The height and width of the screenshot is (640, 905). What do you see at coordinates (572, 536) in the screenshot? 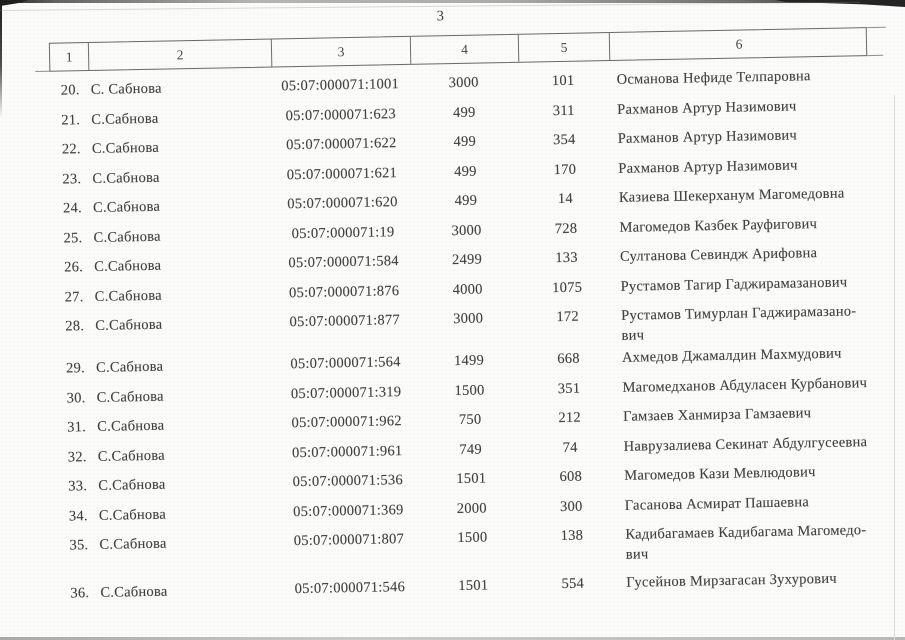
I see `cell-col5-value: 138` at bounding box center [572, 536].